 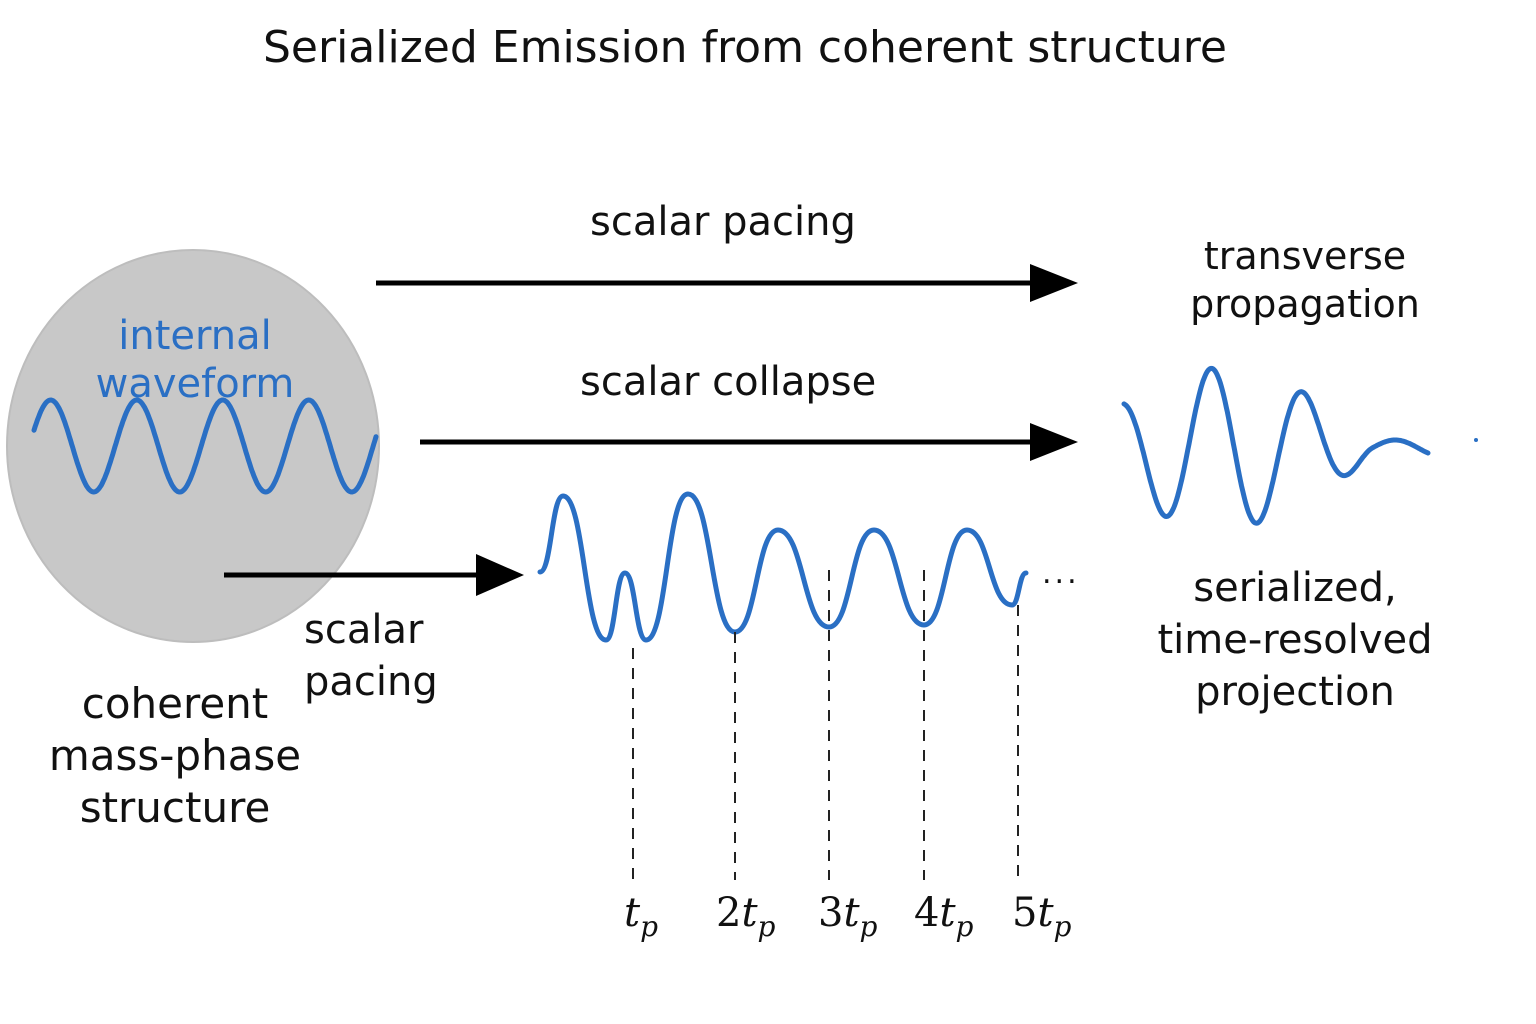 I want to click on time-marker-lines, so click(x=825, y=725).